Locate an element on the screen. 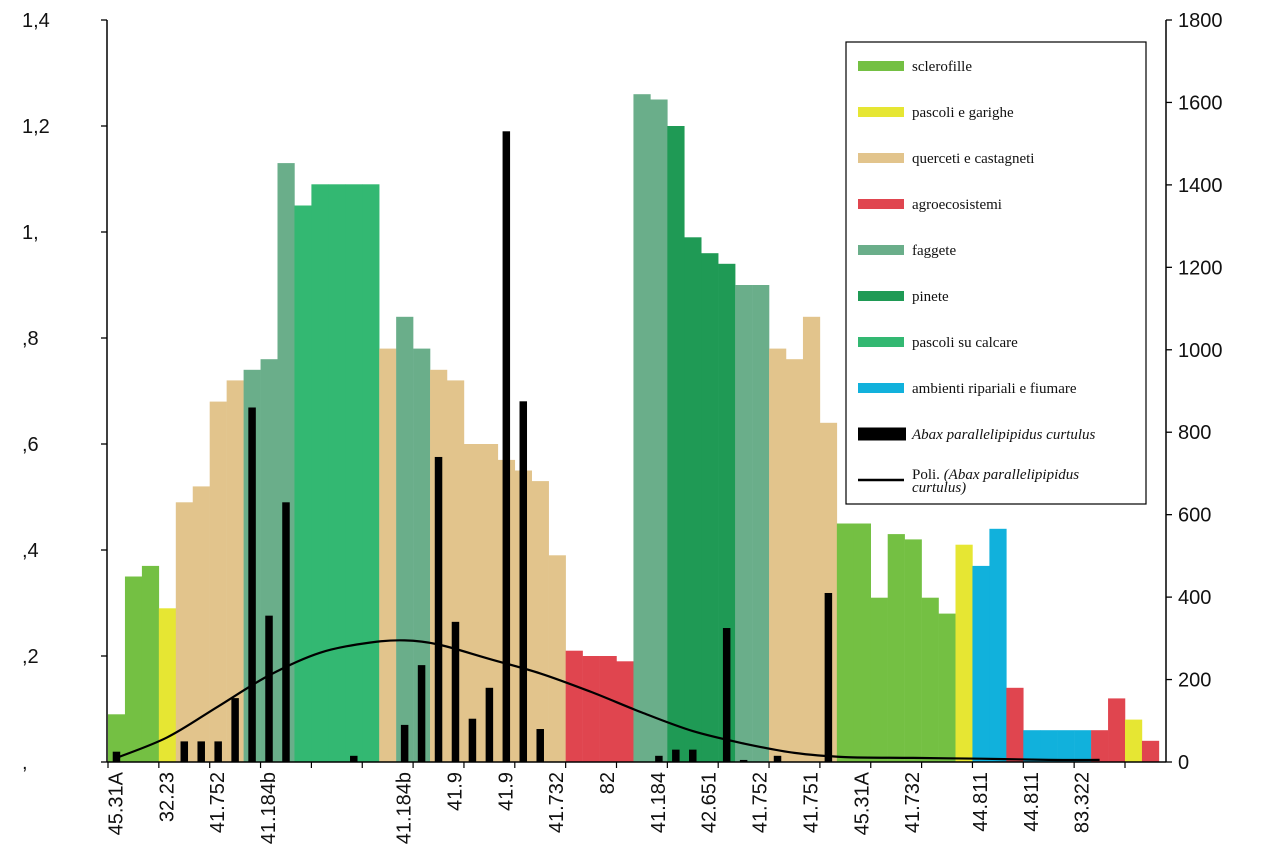 This screenshot has height=866, width=1272. legend-label-sclerofille: sclerofille is located at coordinates (942, 67).